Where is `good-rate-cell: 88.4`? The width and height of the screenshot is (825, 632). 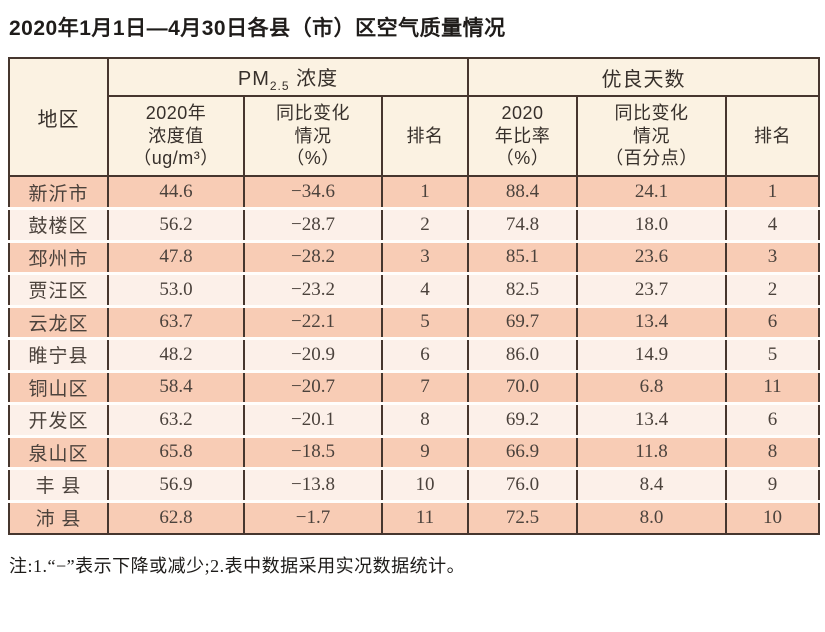 good-rate-cell: 88.4 is located at coordinates (523, 192).